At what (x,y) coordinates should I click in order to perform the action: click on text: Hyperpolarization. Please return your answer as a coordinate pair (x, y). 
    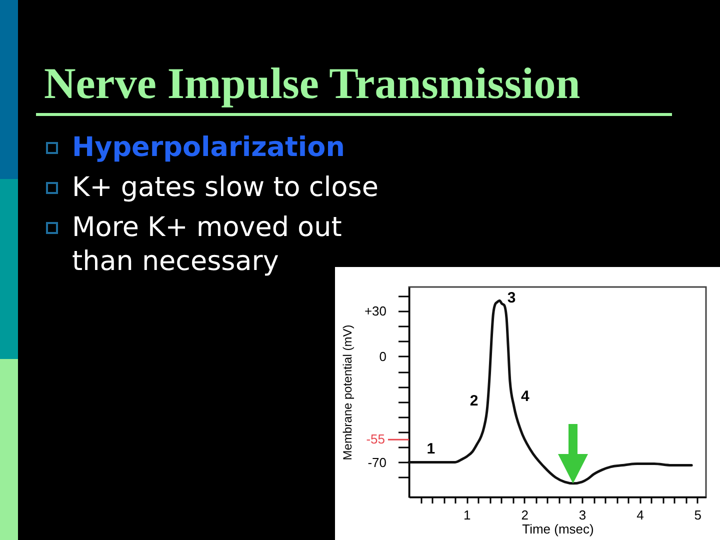
    Looking at the image, I should click on (208, 147).